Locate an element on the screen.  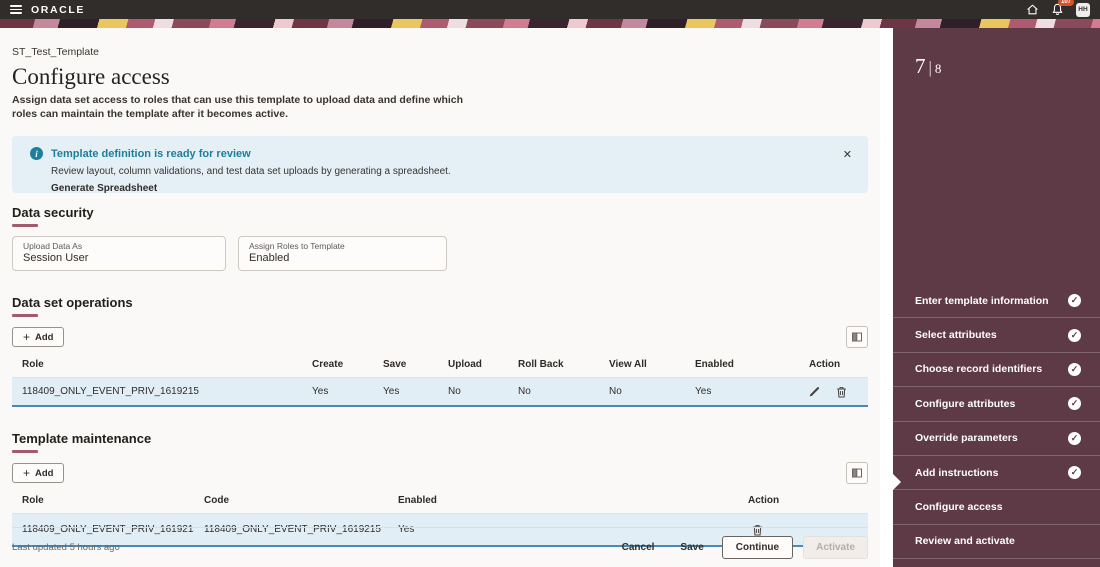
top-bar: ORACLE 107 HH is located at coordinates (550, 9).